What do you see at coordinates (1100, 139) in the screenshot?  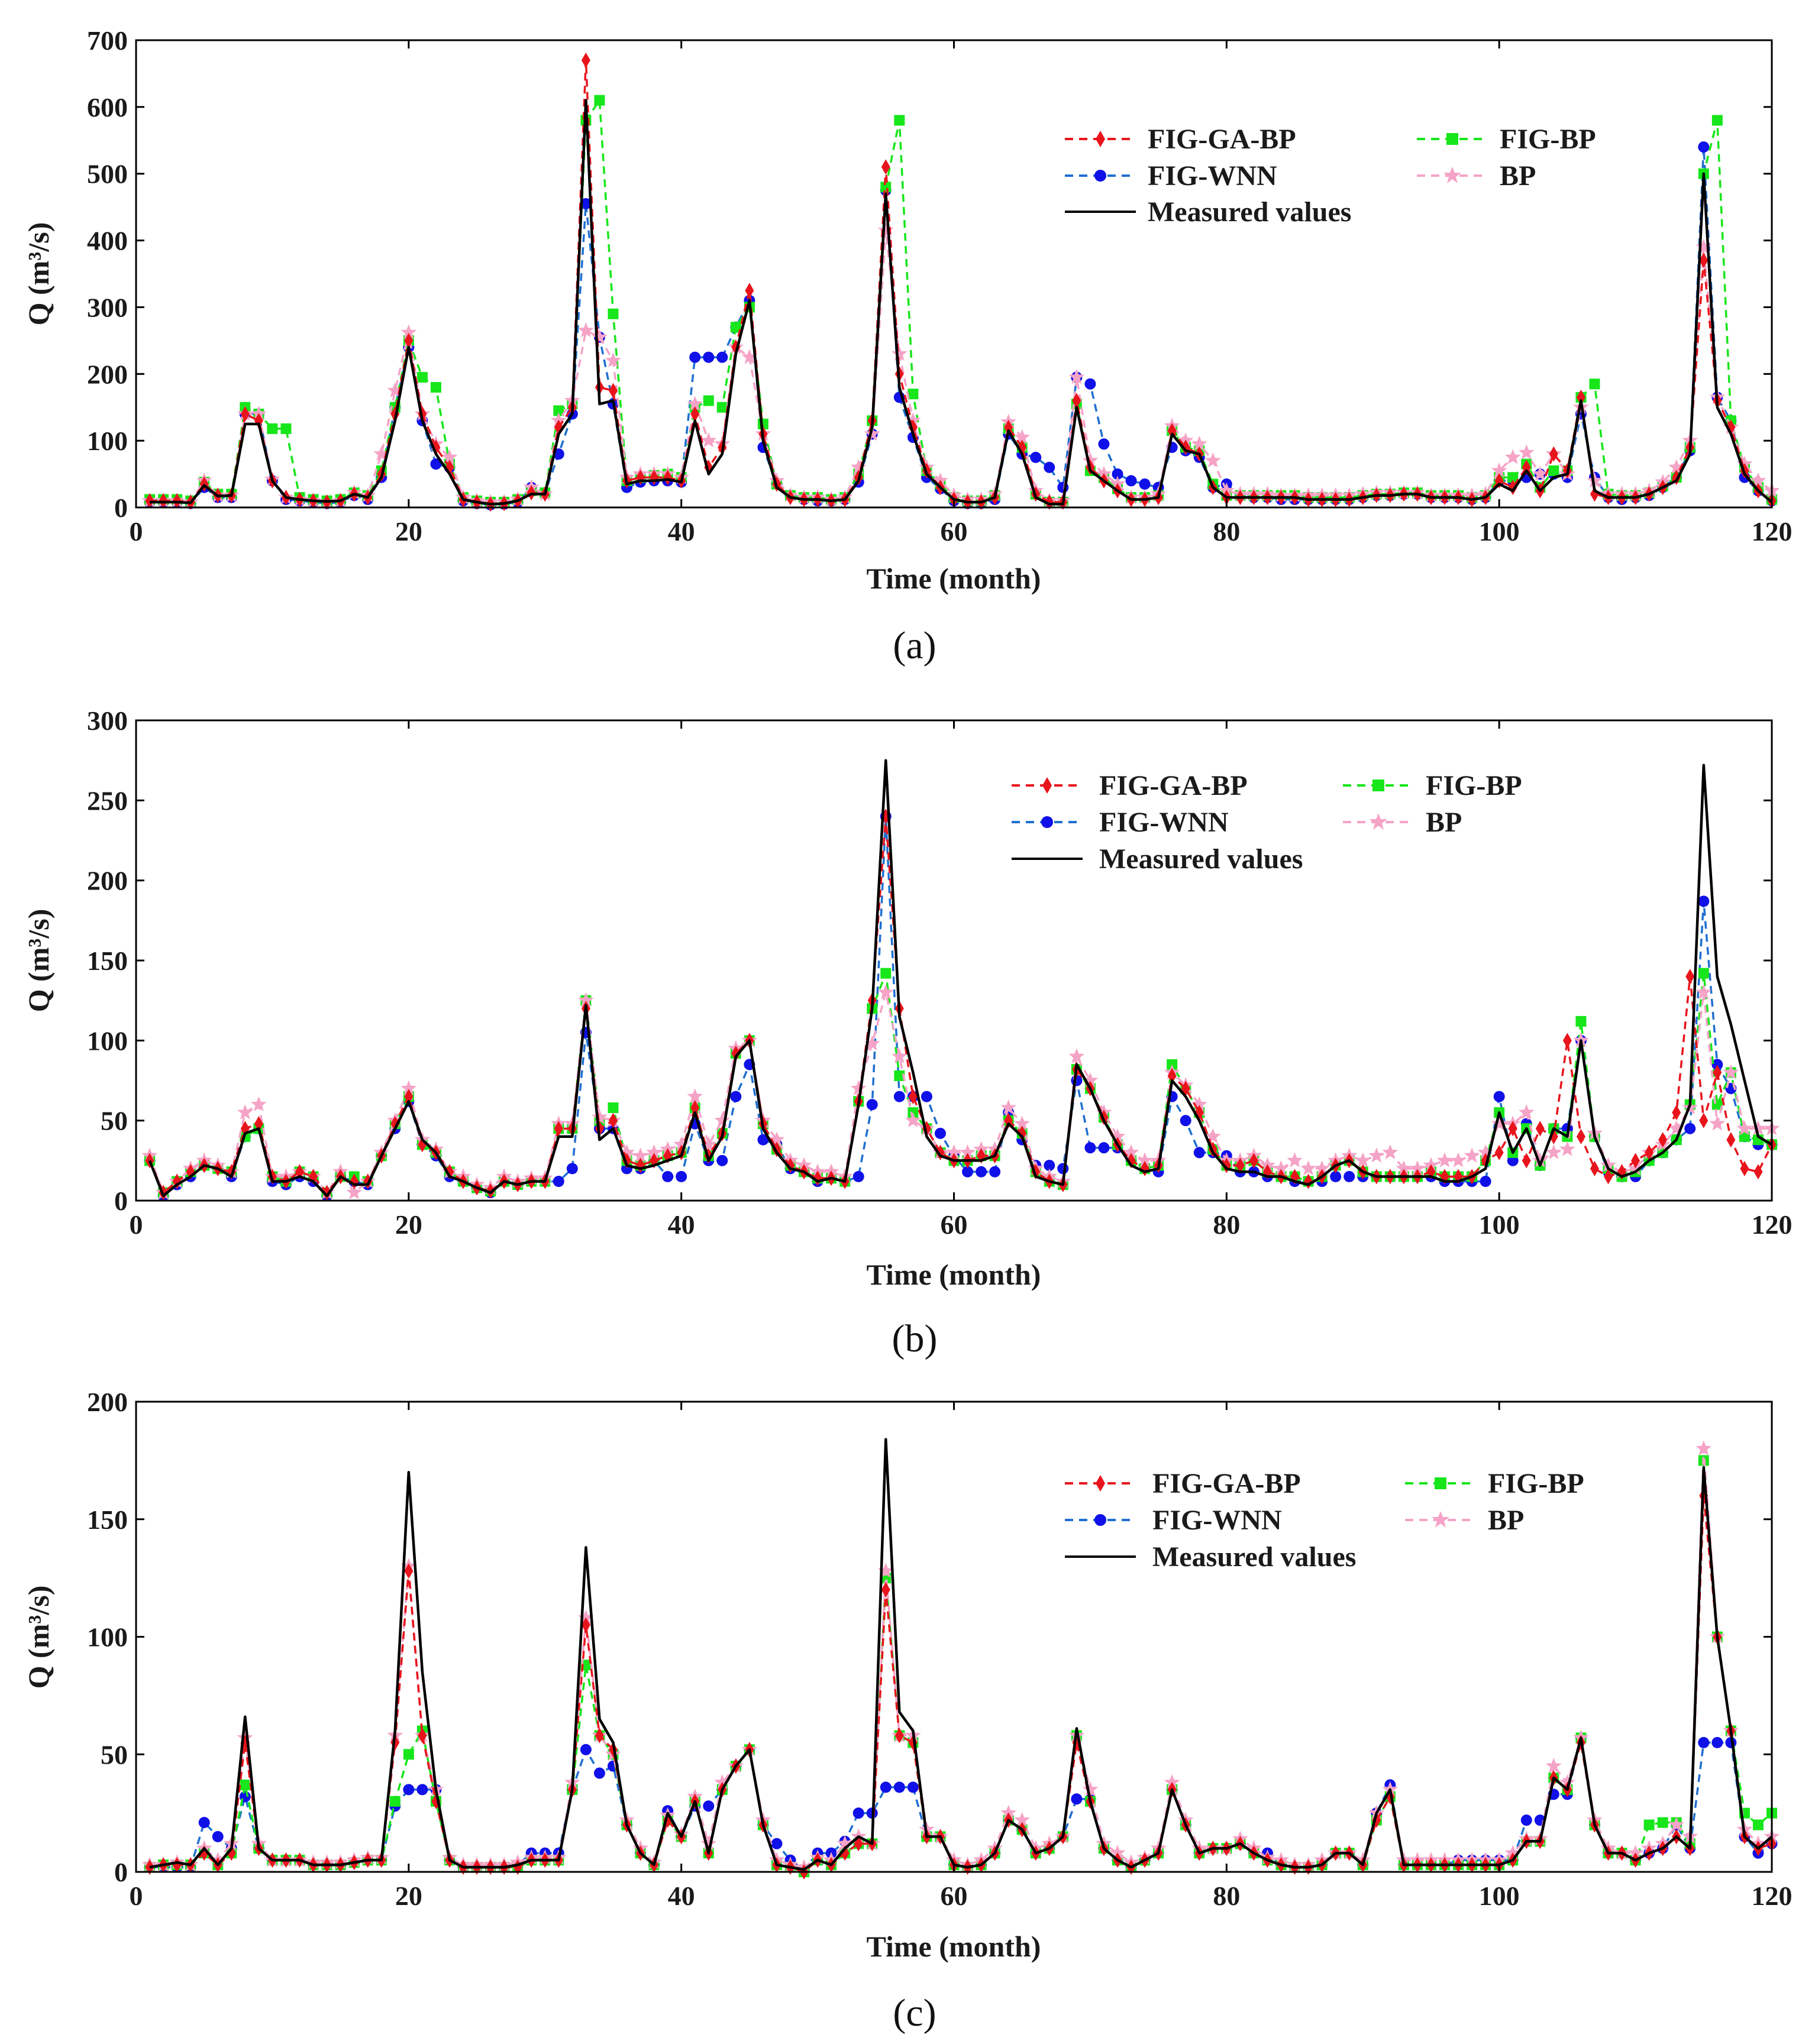 I see `legend-marker-diamond-a` at bounding box center [1100, 139].